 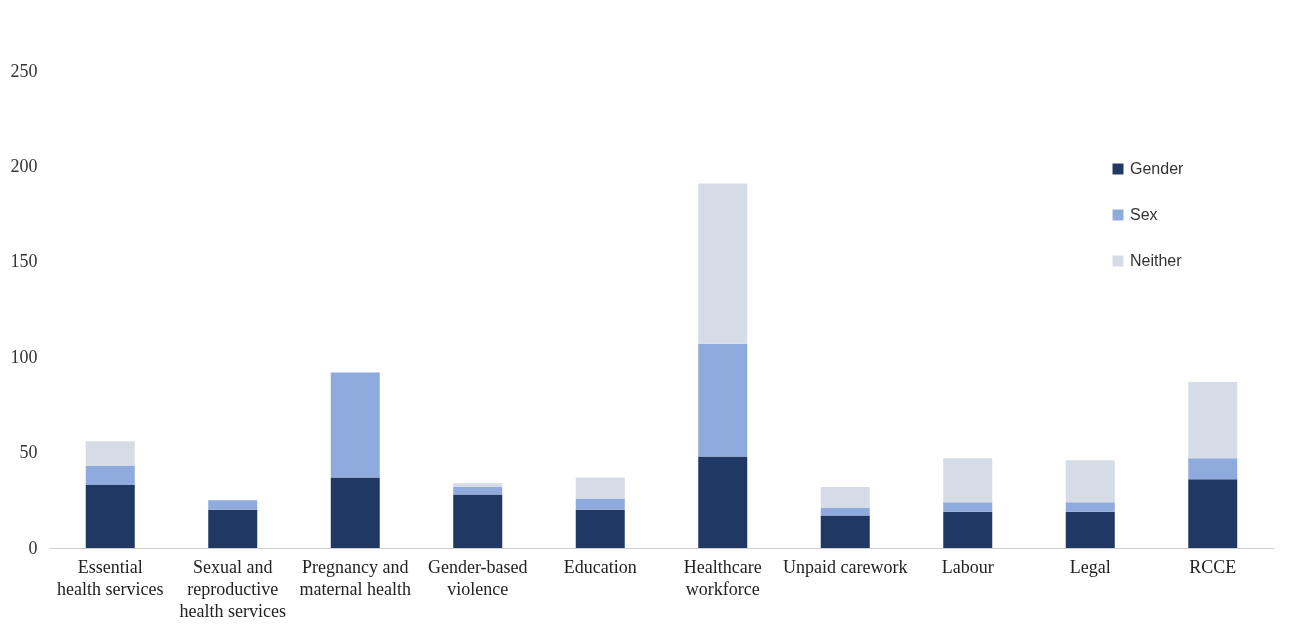 I want to click on legend-label: Neither, so click(x=1156, y=260).